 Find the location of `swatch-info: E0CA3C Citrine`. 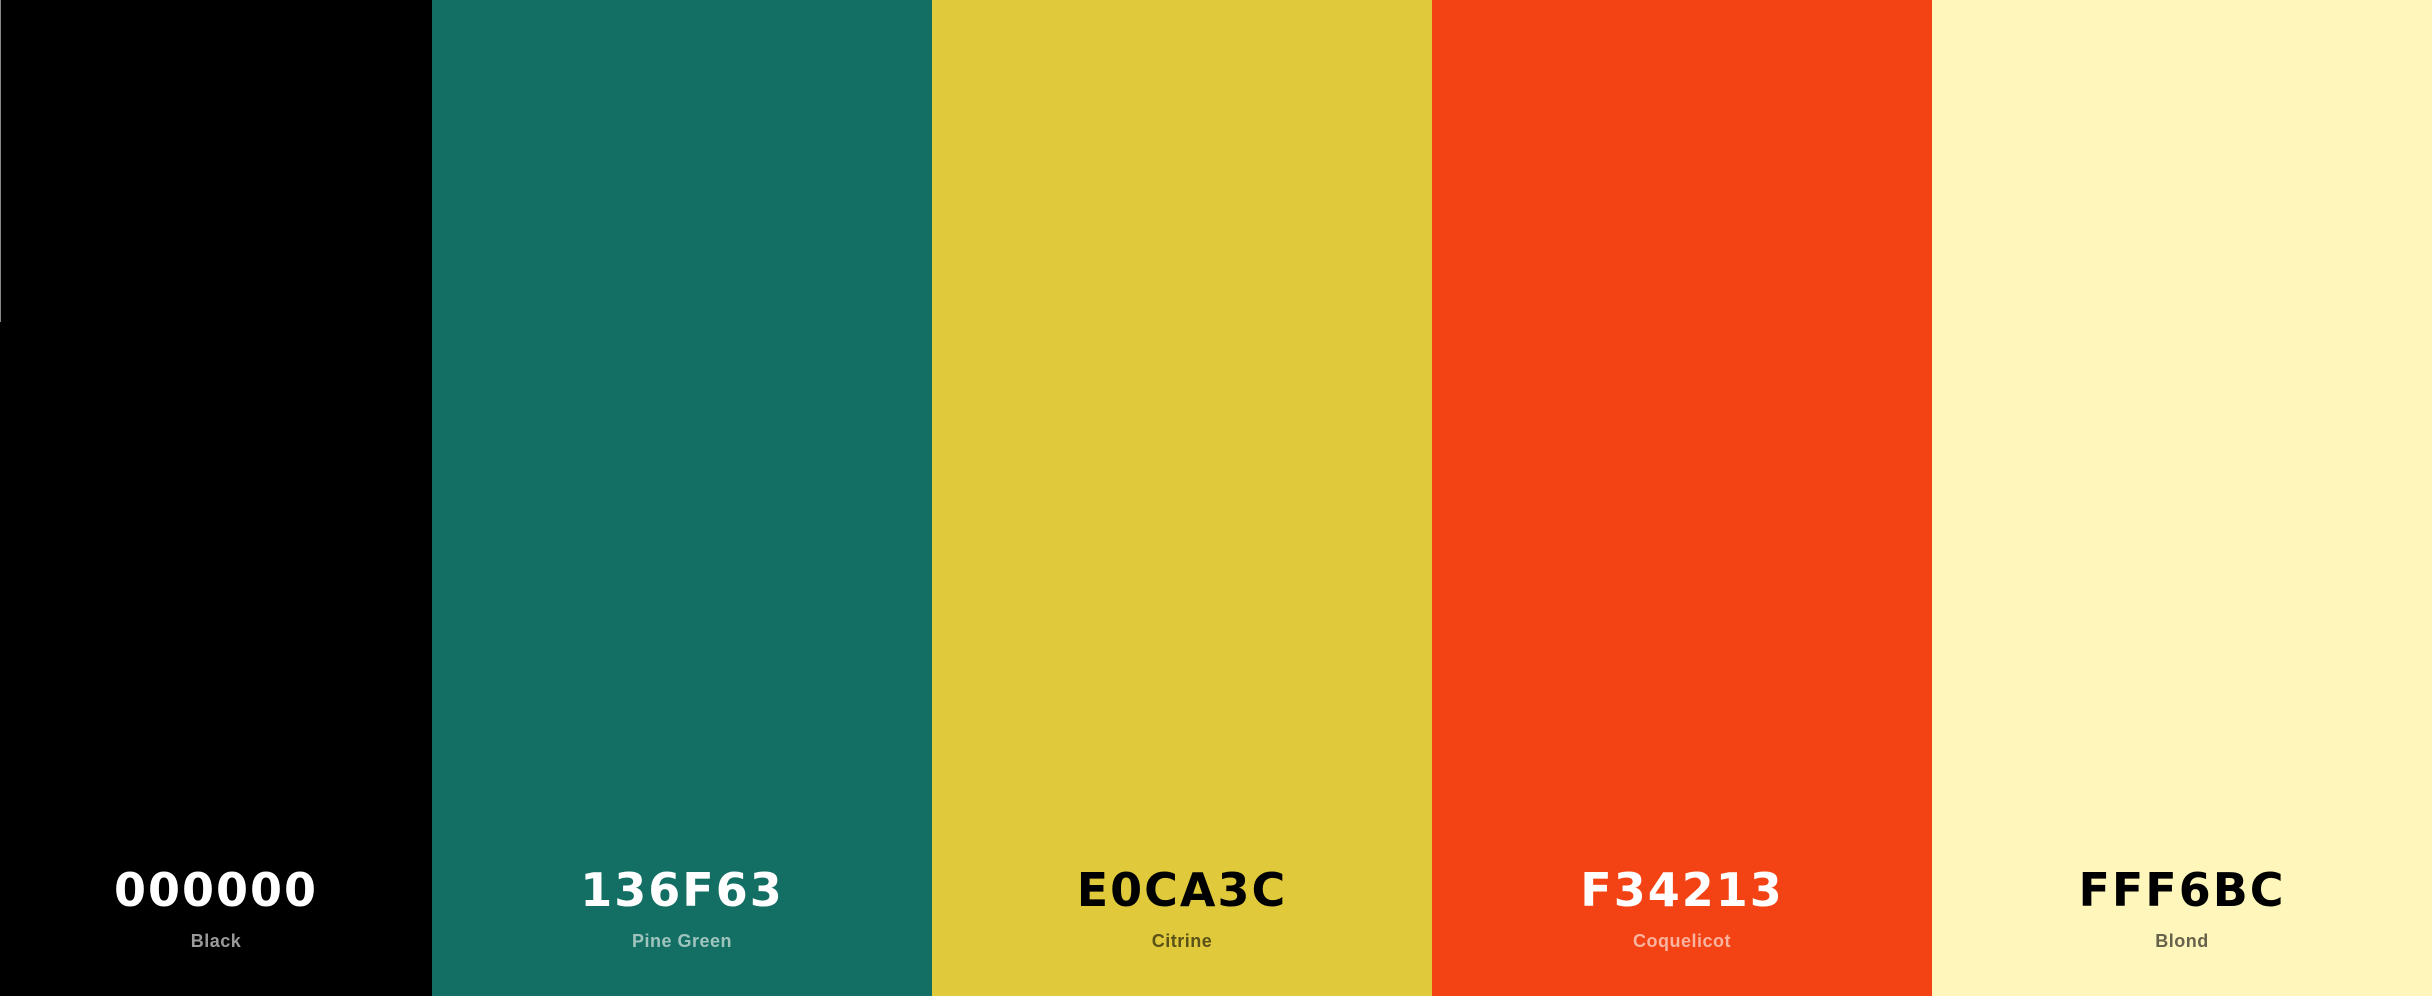

swatch-info: E0CA3C Citrine is located at coordinates (1182, 906).